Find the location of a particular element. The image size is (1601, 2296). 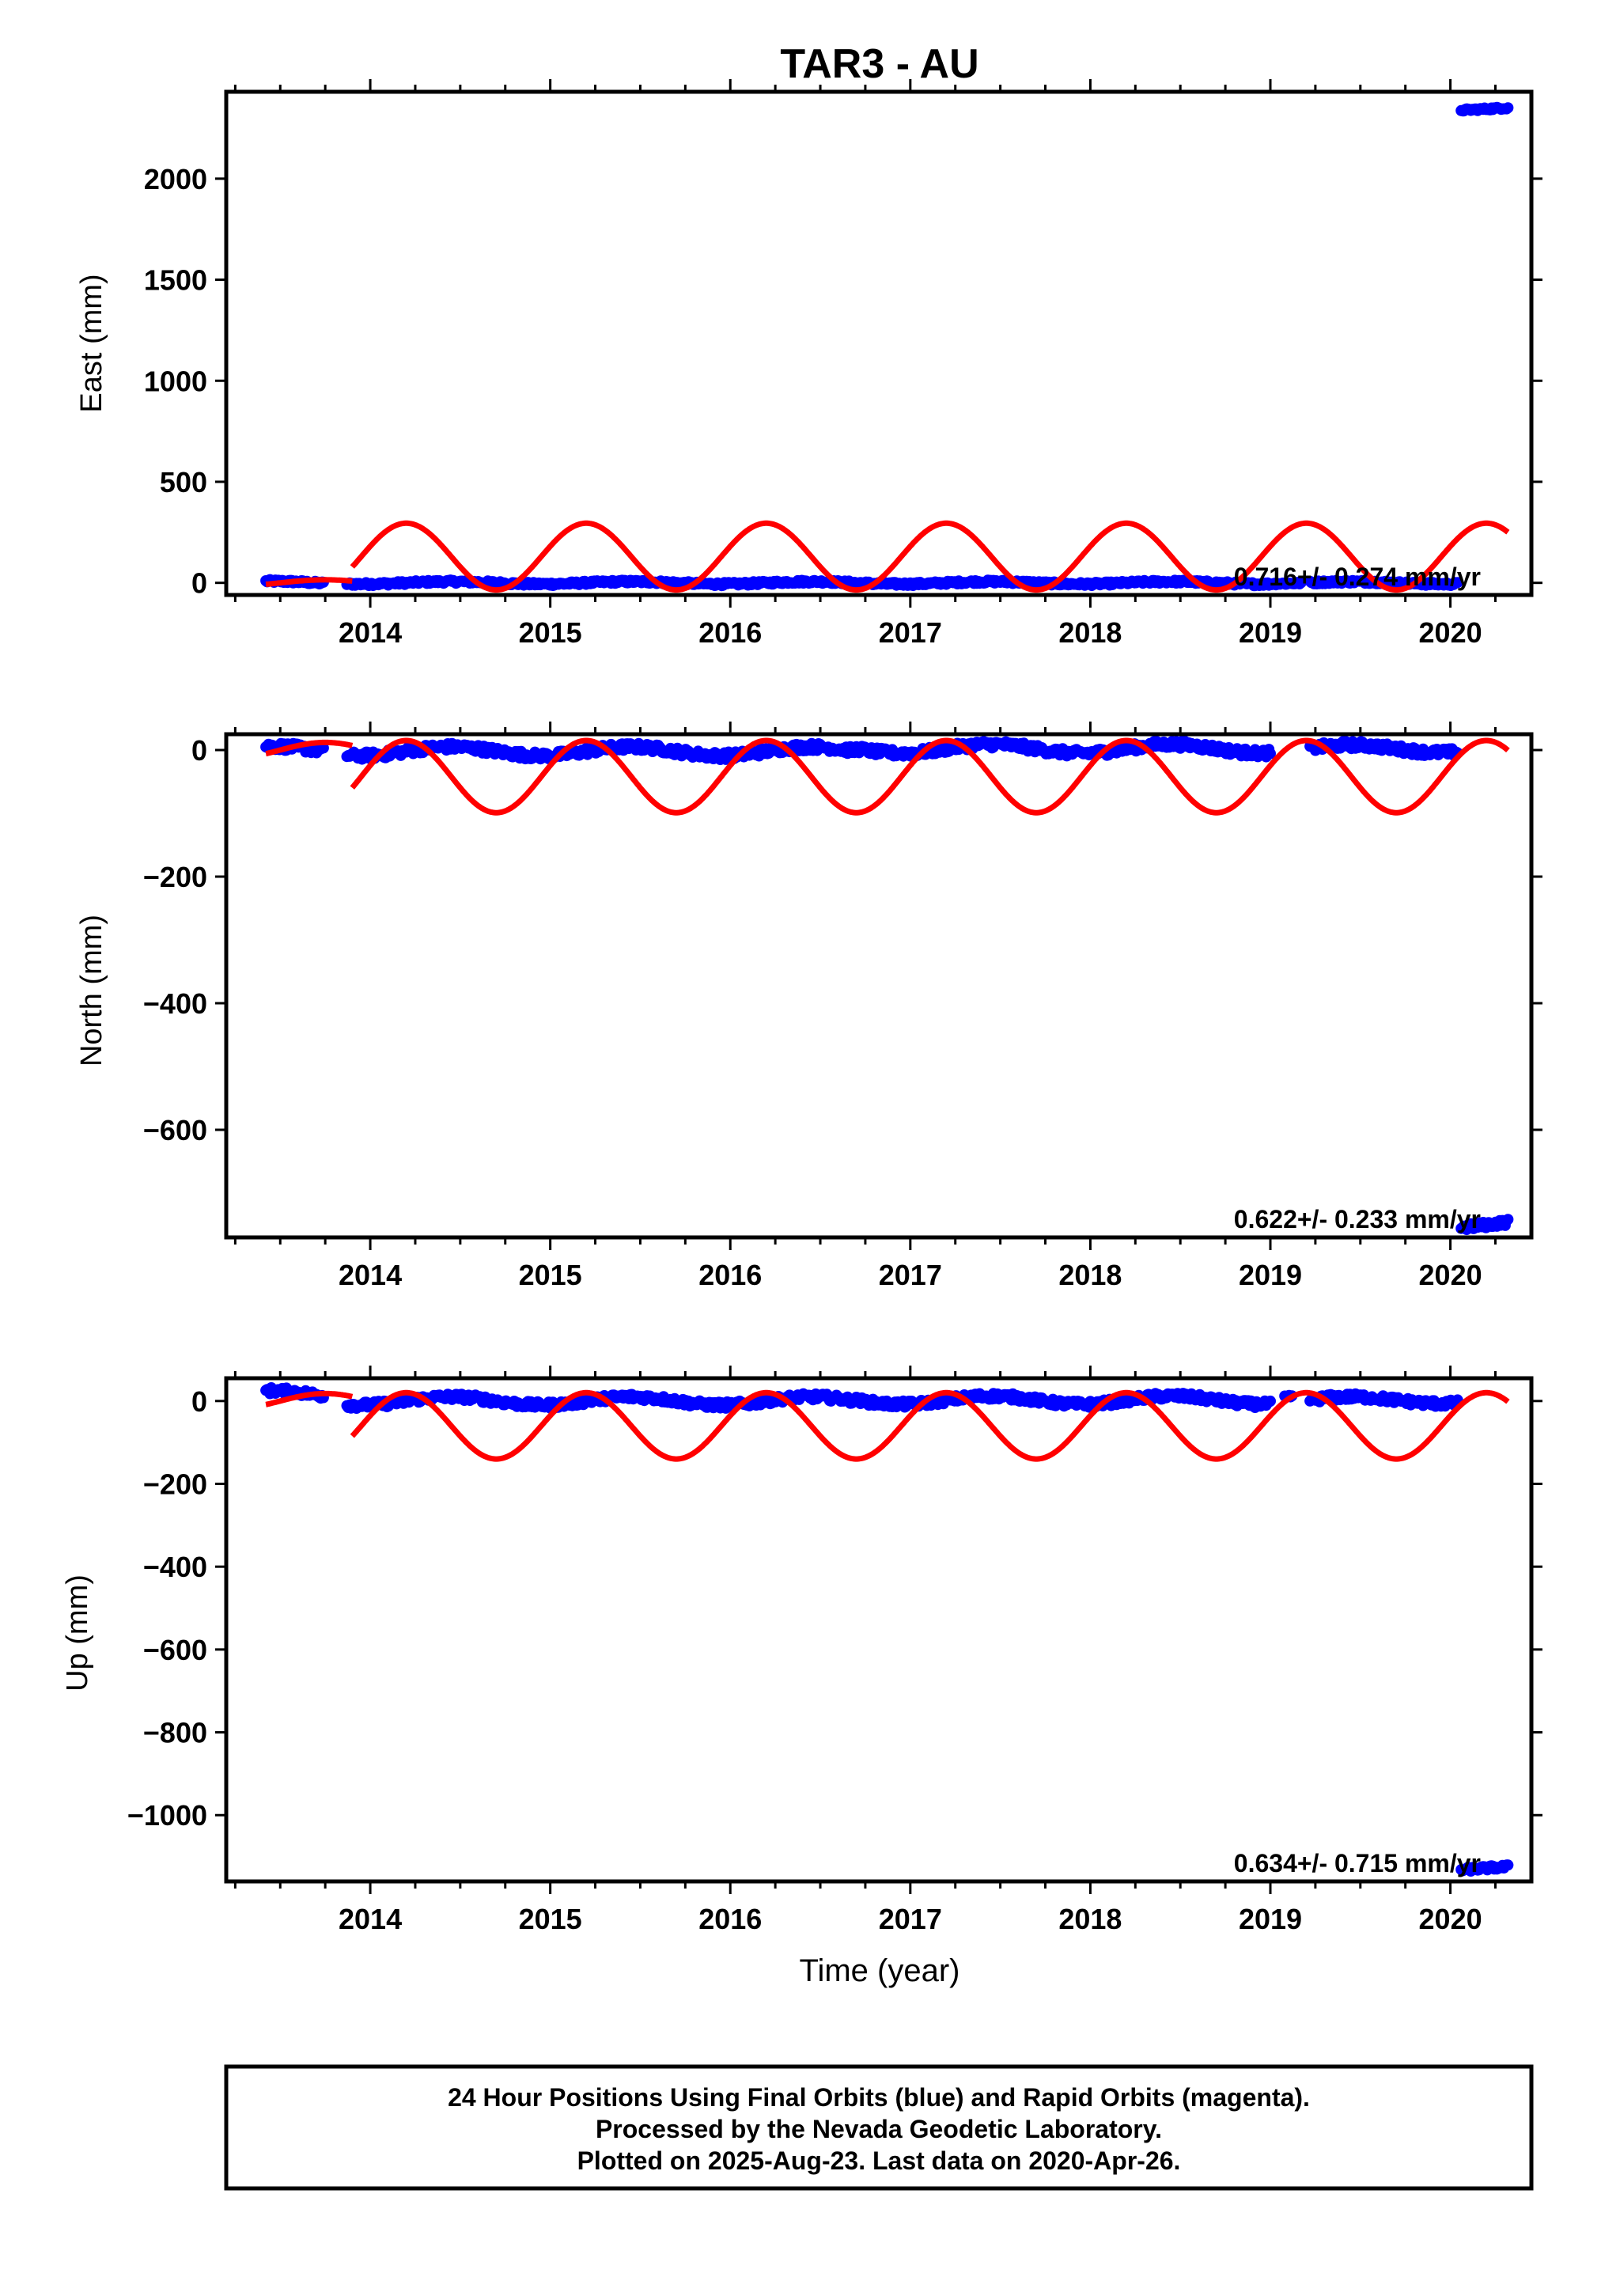

east-y-tick-label: 1500 is located at coordinates (175, 281).